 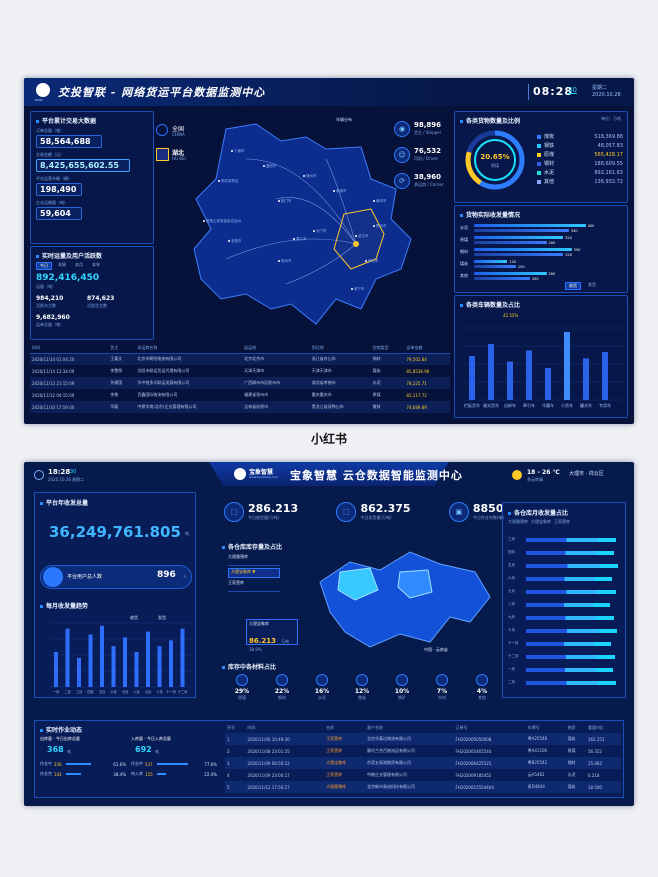 What do you see at coordinates (230, 181) in the screenshot?
I see `city-label: 神农架林区` at bounding box center [230, 181].